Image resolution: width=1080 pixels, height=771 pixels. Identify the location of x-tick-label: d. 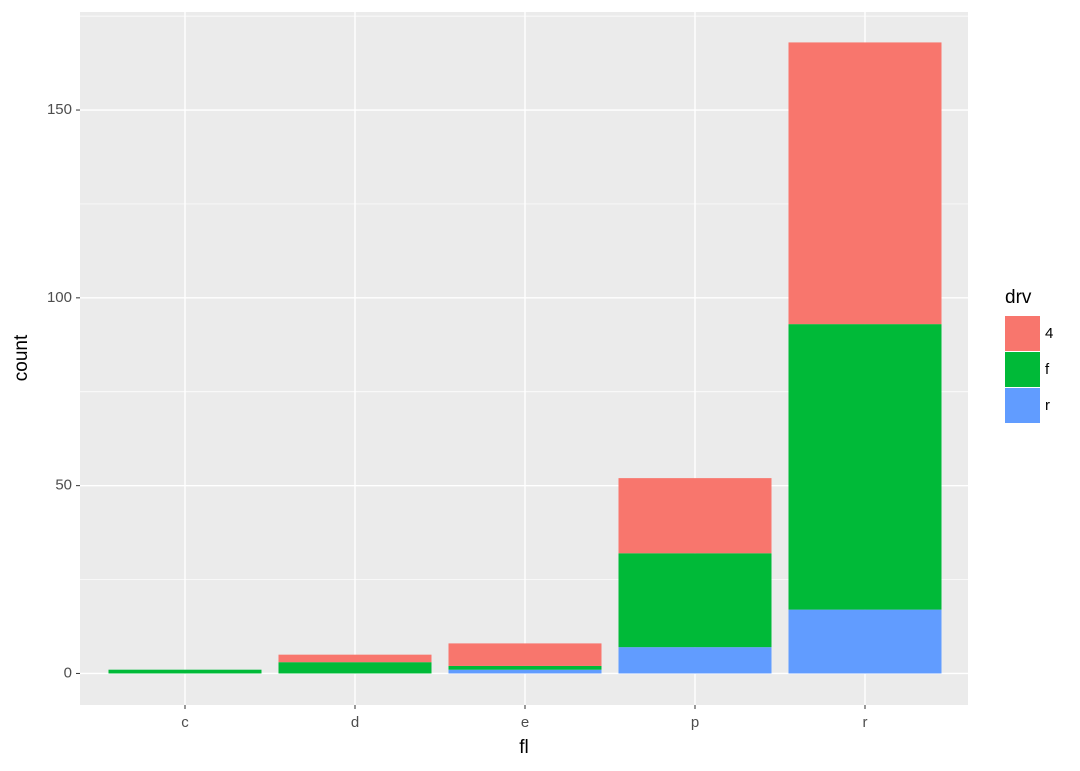
(355, 722).